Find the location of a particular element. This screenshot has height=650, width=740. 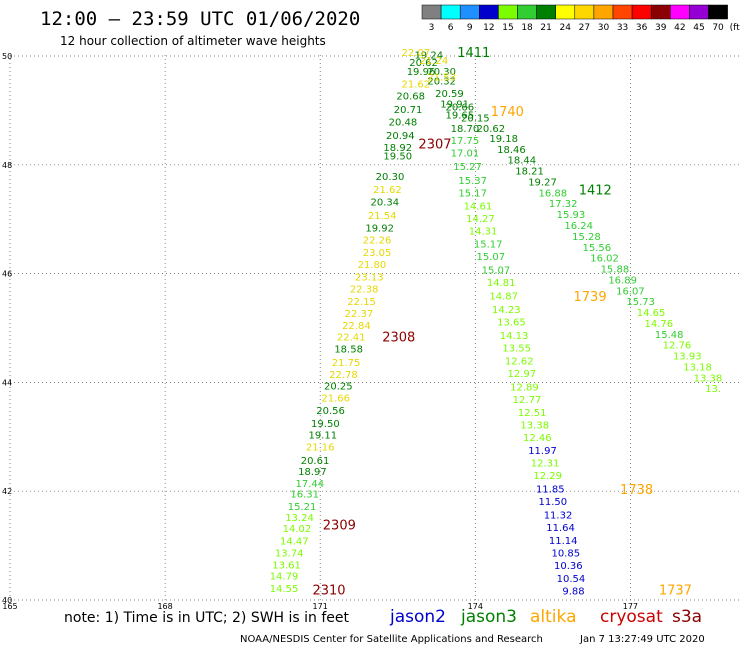

swh-value: 20.25 is located at coordinates (338, 386).